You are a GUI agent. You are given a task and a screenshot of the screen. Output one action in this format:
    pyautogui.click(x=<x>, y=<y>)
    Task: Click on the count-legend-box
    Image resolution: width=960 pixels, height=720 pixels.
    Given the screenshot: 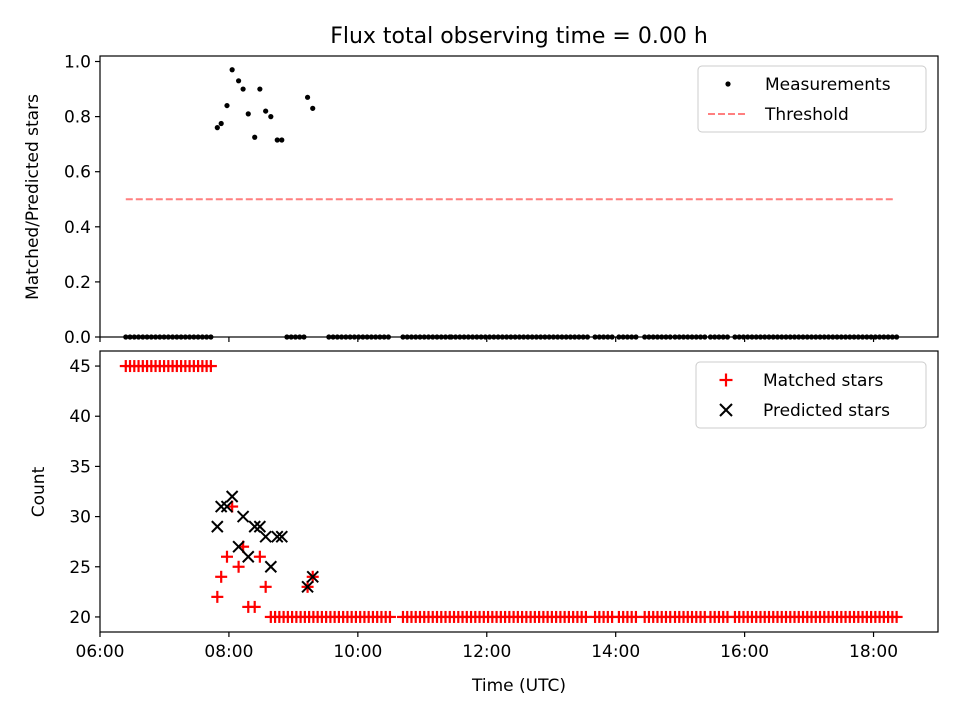 What is the action you would take?
    pyautogui.click(x=811, y=395)
    